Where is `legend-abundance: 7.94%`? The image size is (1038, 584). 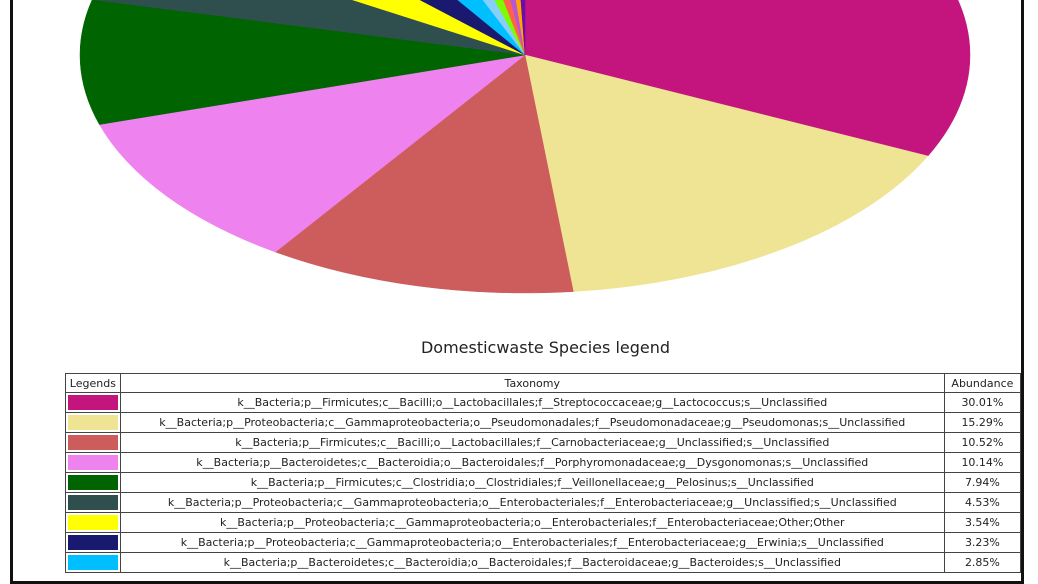
legend-abundance: 7.94% is located at coordinates (982, 482).